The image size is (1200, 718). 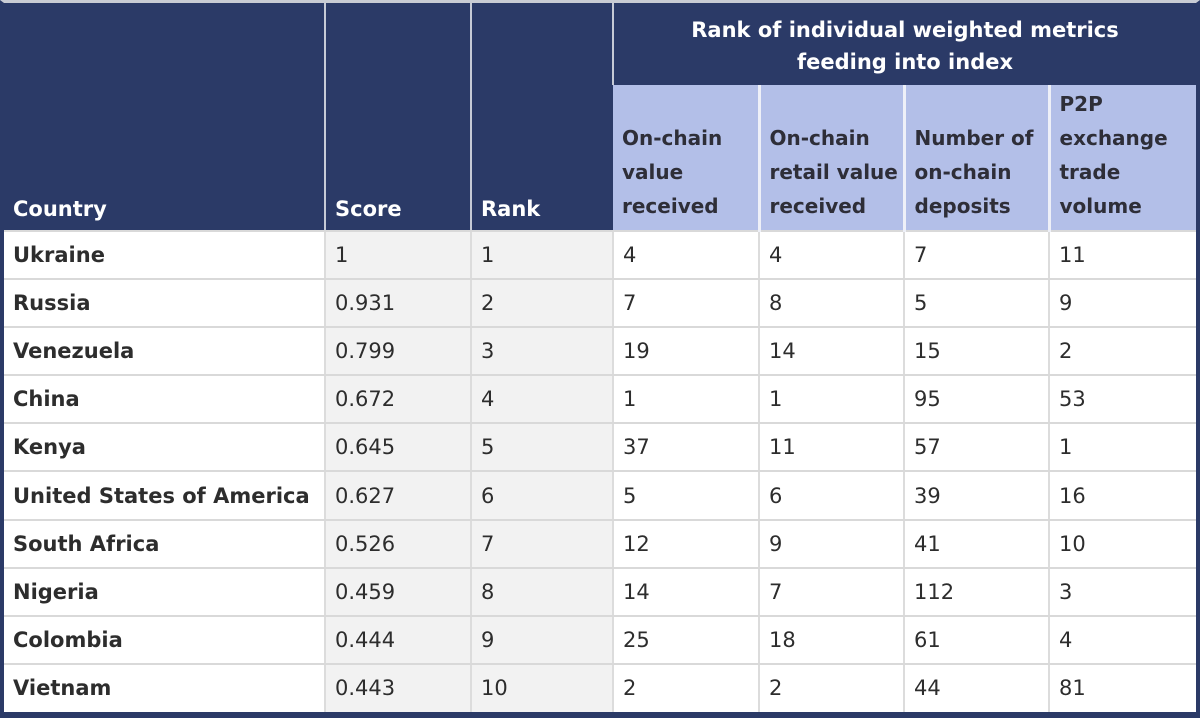 What do you see at coordinates (542, 544) in the screenshot?
I see `rank-cell: 7` at bounding box center [542, 544].